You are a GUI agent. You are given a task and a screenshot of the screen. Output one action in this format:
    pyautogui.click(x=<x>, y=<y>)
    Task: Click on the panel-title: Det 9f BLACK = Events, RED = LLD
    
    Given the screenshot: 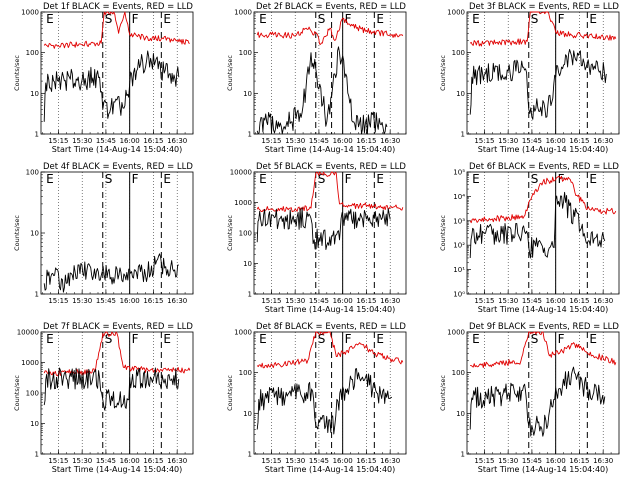 What is the action you would take?
    pyautogui.click(x=544, y=327)
    